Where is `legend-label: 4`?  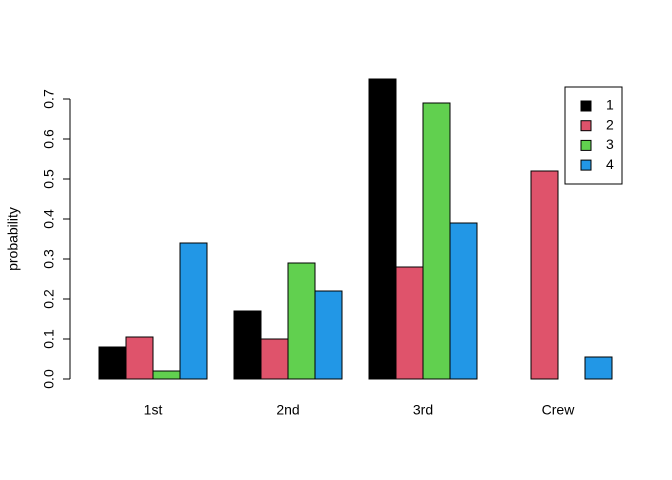 legend-label: 4 is located at coordinates (610, 164).